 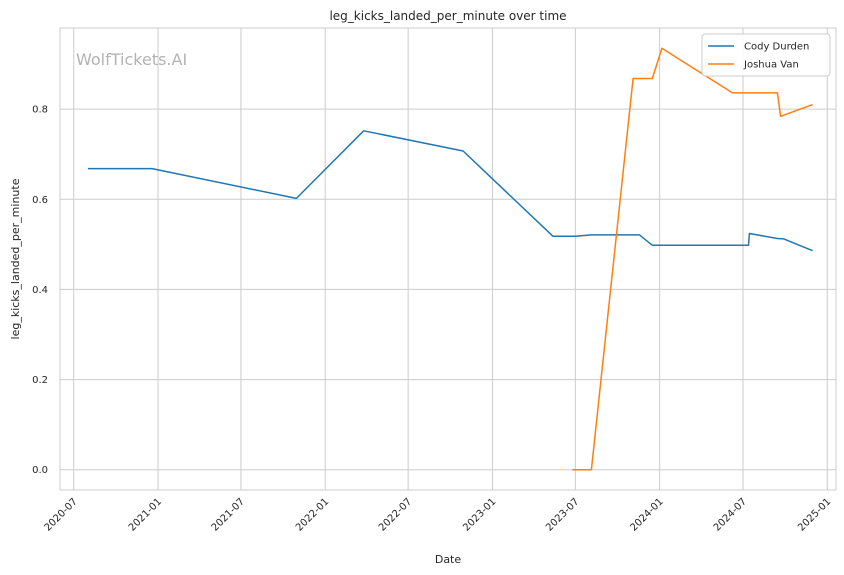 I want to click on y-tick-label: 0.8, so click(x=40, y=110).